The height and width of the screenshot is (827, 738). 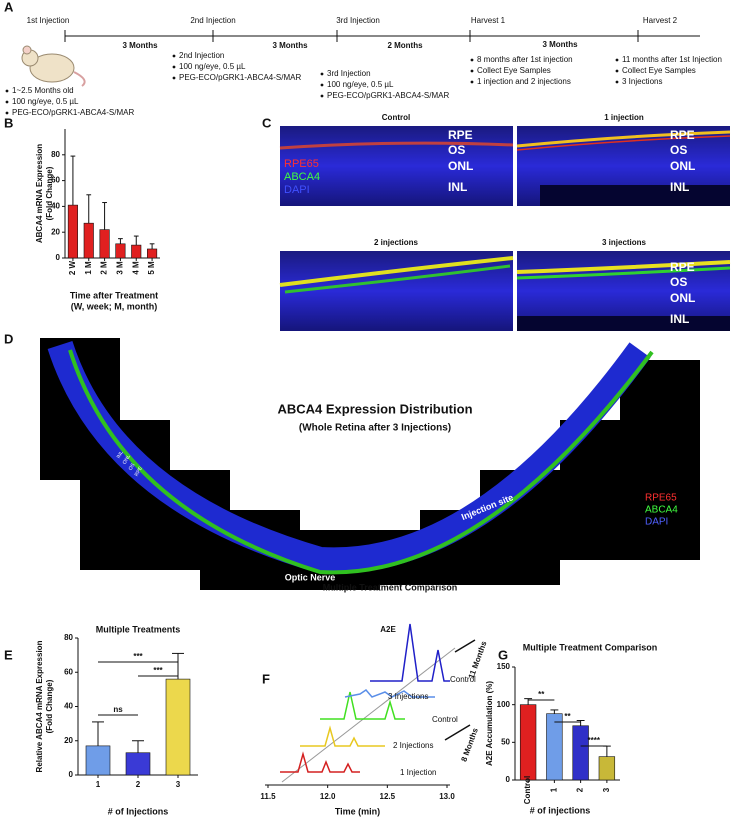 What do you see at coordinates (358, 20) in the screenshot?
I see `event-label: 3rd Injection` at bounding box center [358, 20].